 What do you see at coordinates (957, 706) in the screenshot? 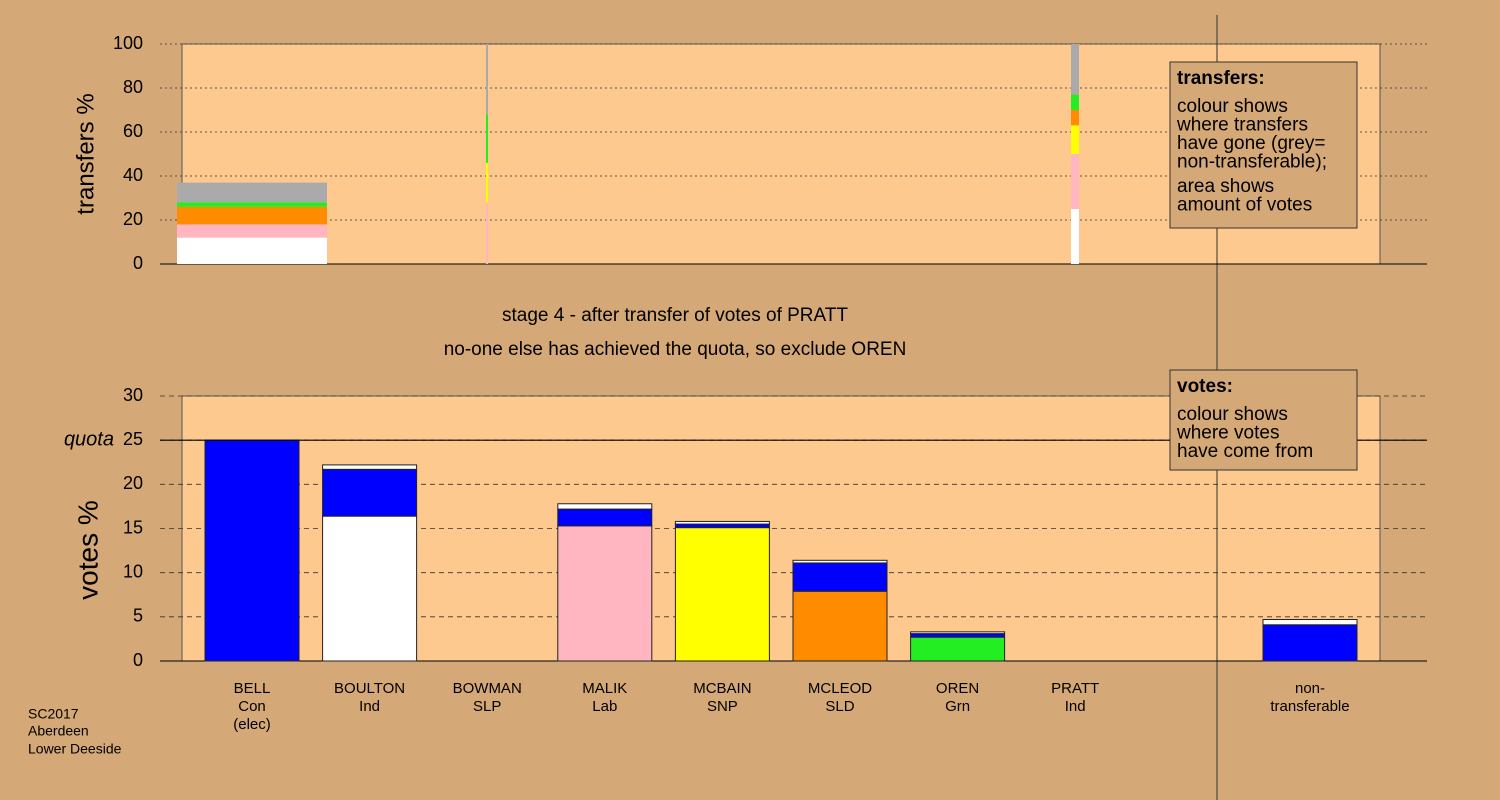
I see `x-tick-label: Grn` at bounding box center [957, 706].